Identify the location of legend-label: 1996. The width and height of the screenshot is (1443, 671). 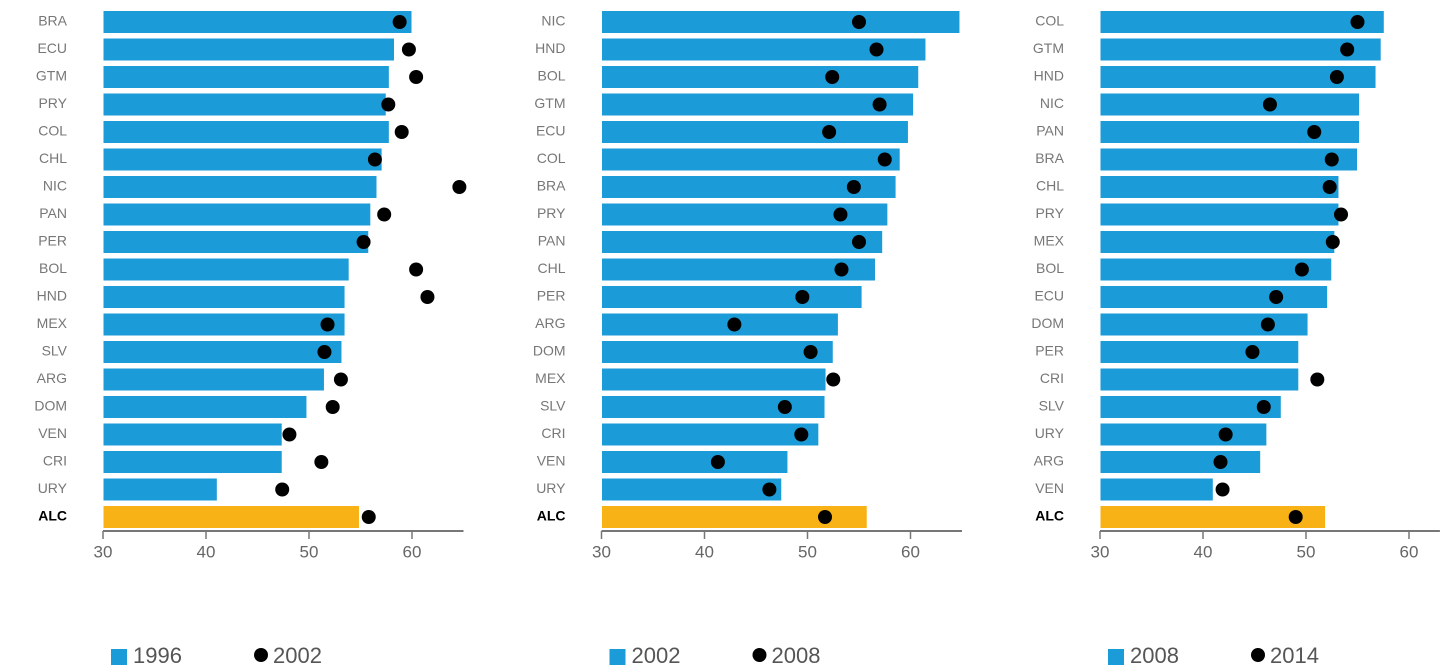
(157, 655).